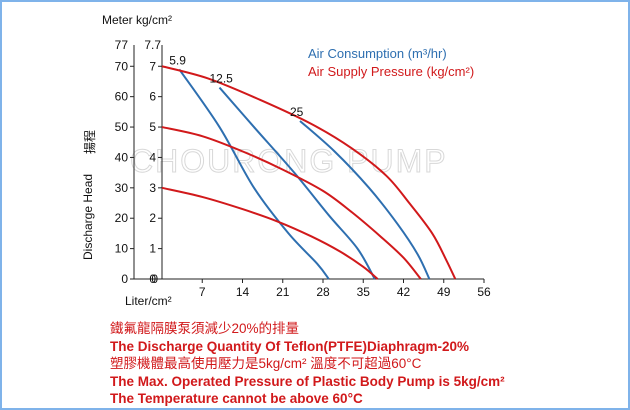 This screenshot has height=410, width=630. What do you see at coordinates (152, 66) in the screenshot?
I see `right-tick-label: 7` at bounding box center [152, 66].